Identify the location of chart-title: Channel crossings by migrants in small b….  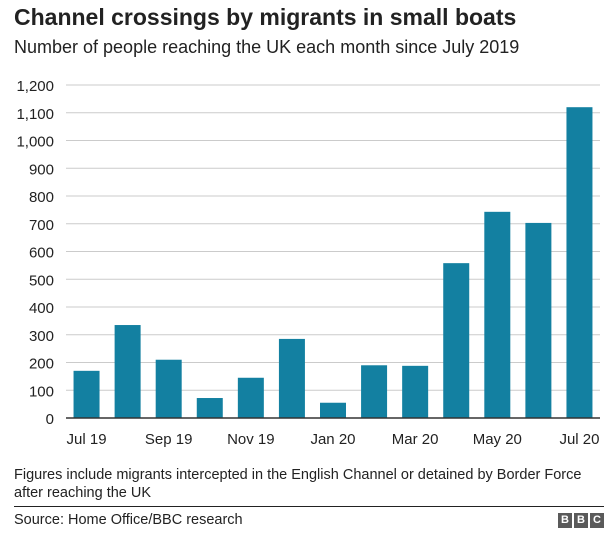
(265, 17).